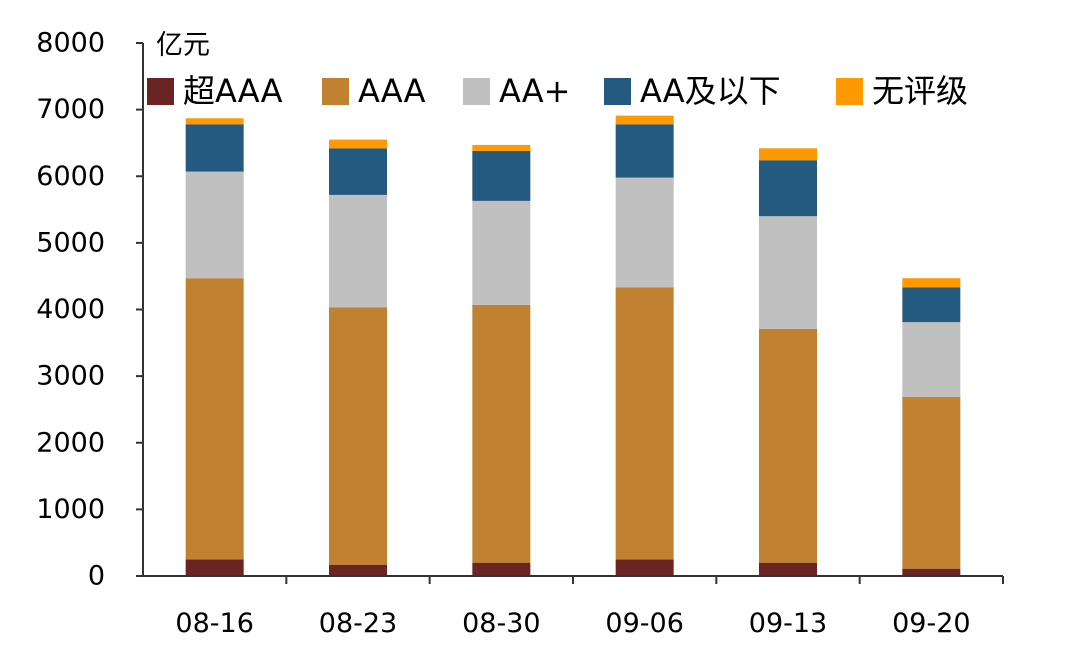  I want to click on y-axis-ticks: 0 1000 2000 3000 4000 5000 6000 7000 8000, so click(89, 310).